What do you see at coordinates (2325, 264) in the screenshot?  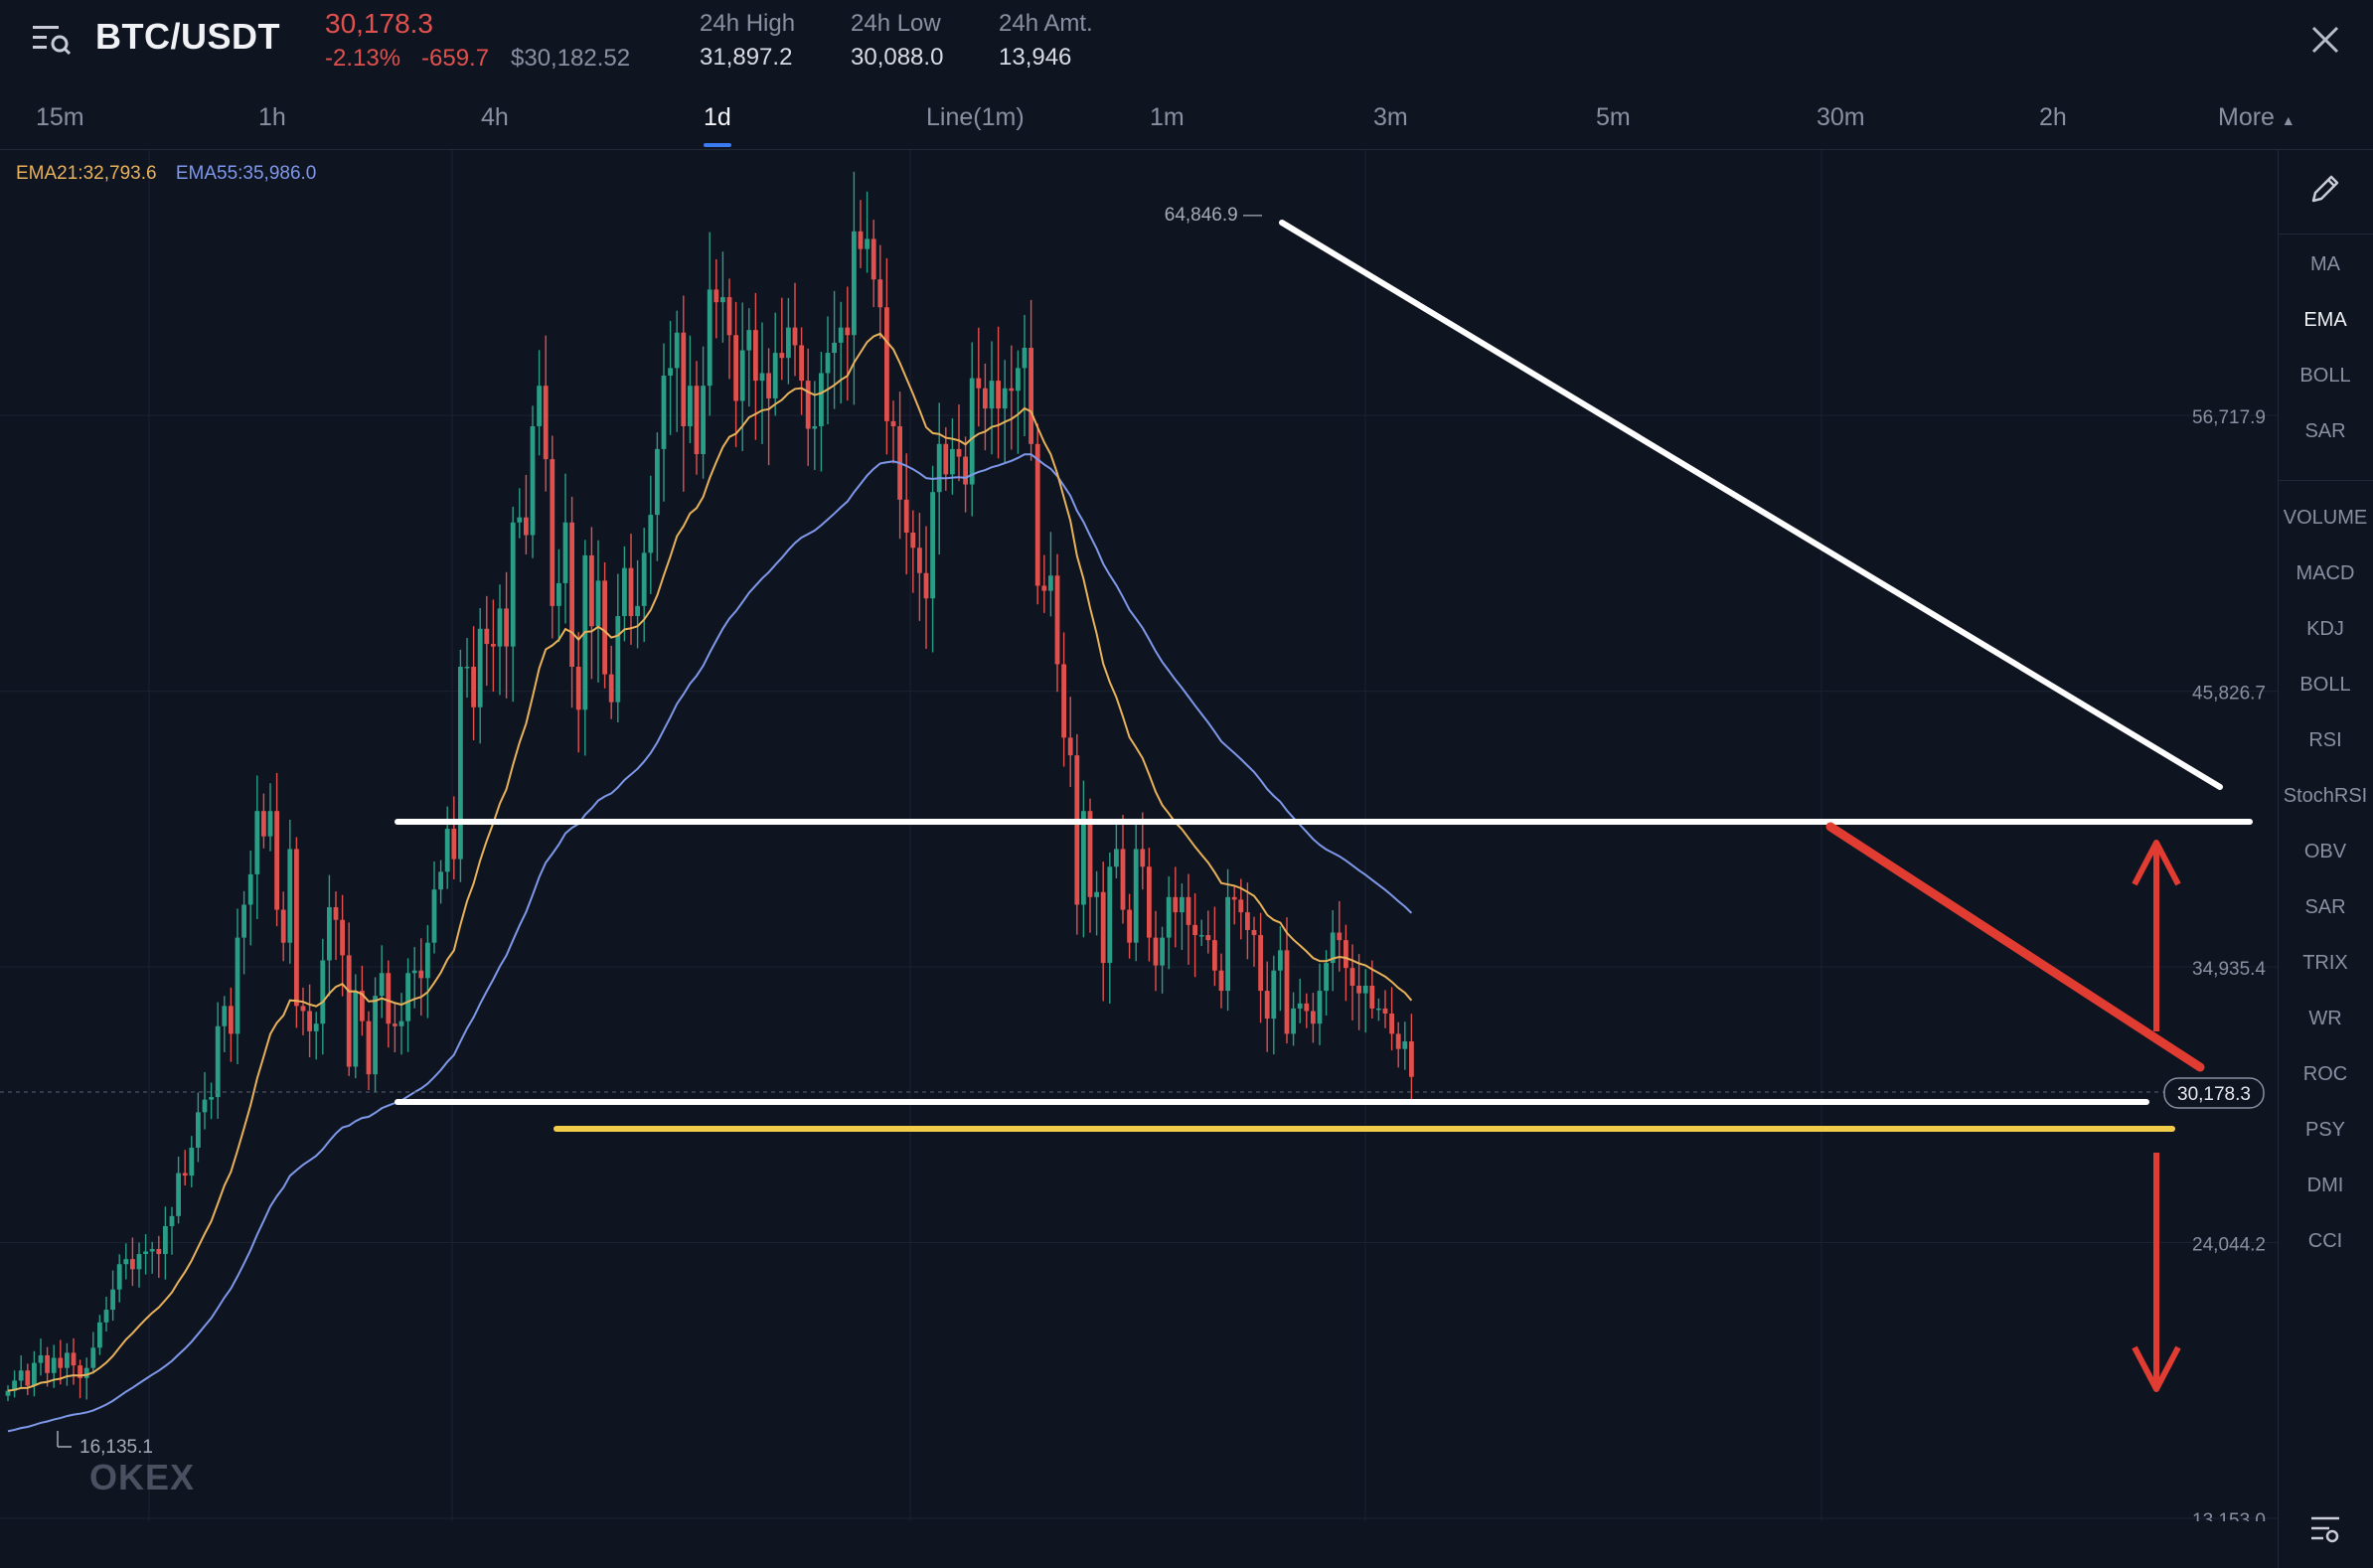 I see `indicator-main-ma: MA` at bounding box center [2325, 264].